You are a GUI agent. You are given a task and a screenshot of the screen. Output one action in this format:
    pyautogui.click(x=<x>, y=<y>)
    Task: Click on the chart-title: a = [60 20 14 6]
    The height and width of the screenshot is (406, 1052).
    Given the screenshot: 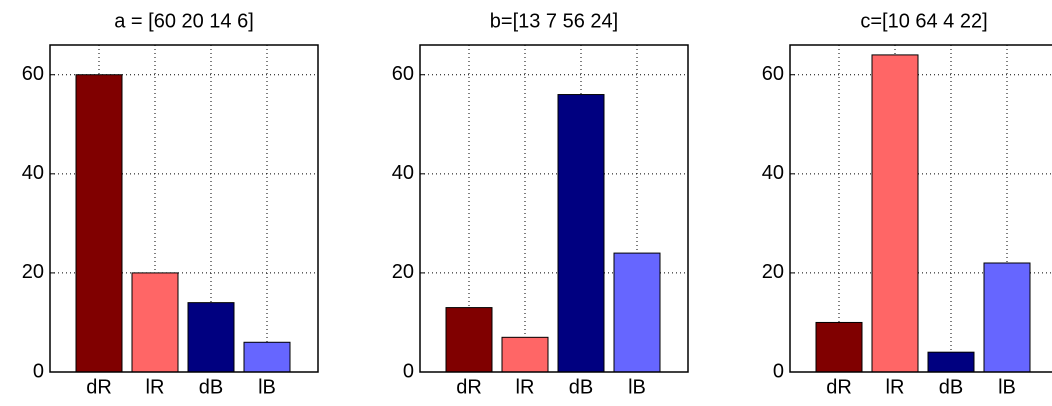 What is the action you would take?
    pyautogui.click(x=184, y=21)
    